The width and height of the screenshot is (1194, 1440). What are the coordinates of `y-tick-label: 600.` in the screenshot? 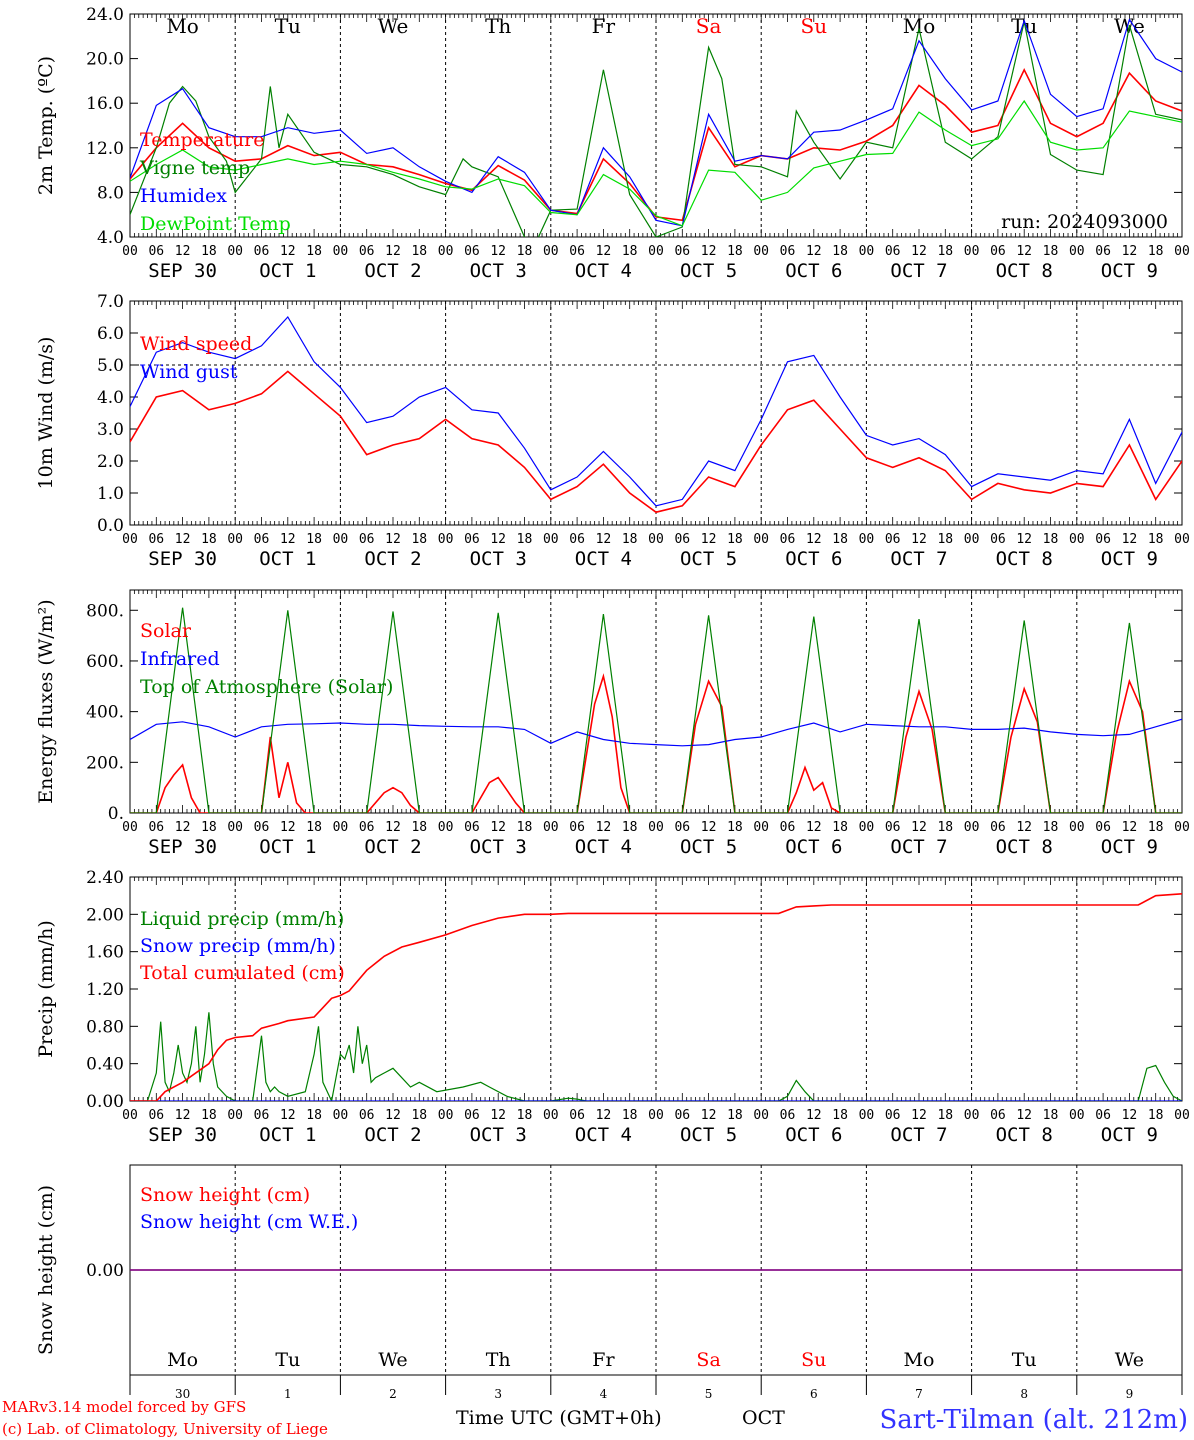 It's located at (105, 662).